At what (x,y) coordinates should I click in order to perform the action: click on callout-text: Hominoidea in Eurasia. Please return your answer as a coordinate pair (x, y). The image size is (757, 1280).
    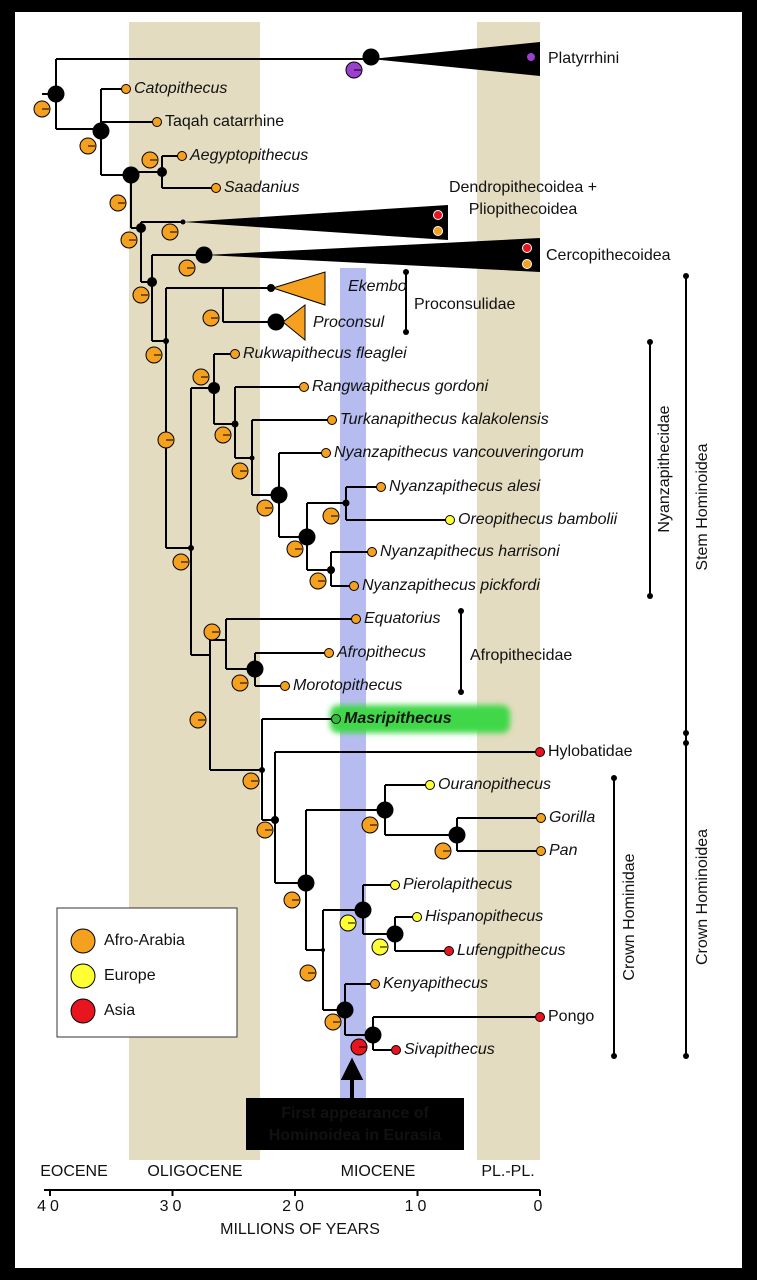
    Looking at the image, I should click on (355, 1135).